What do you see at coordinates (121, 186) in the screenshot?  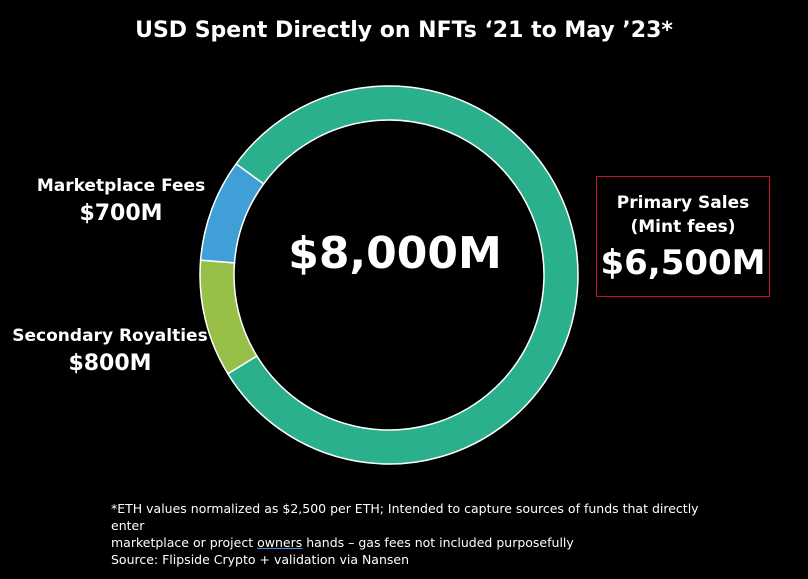 I see `marketplace-fees-name: Marketplace Fees` at bounding box center [121, 186].